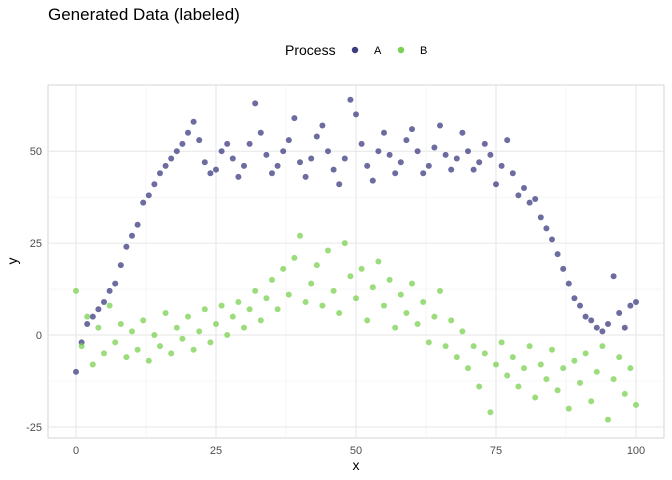  I want to click on legend-key-b, so click(401, 50).